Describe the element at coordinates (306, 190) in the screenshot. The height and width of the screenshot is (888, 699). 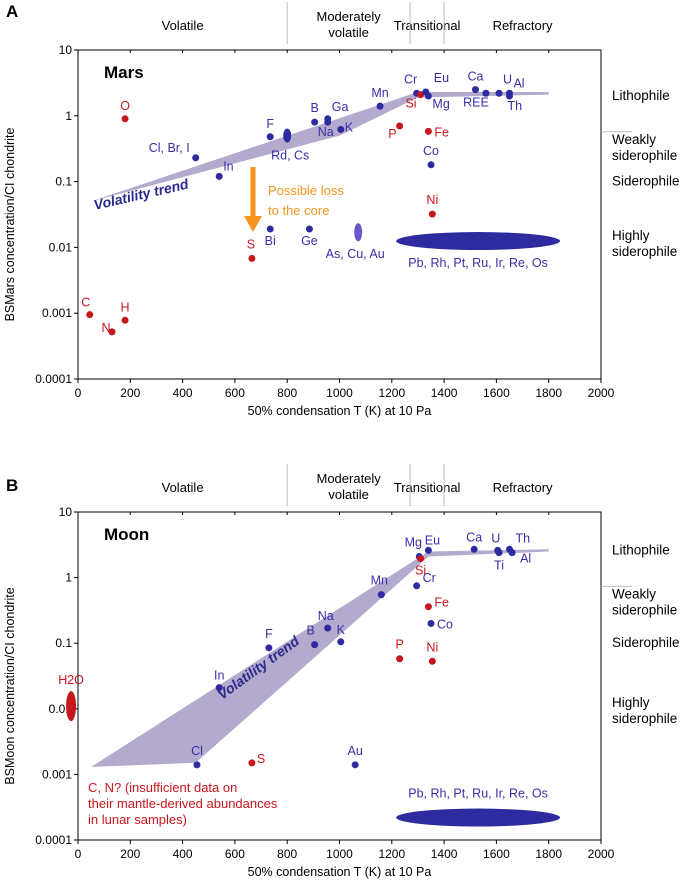
I see `loss-annotation: Possible loss` at that location.